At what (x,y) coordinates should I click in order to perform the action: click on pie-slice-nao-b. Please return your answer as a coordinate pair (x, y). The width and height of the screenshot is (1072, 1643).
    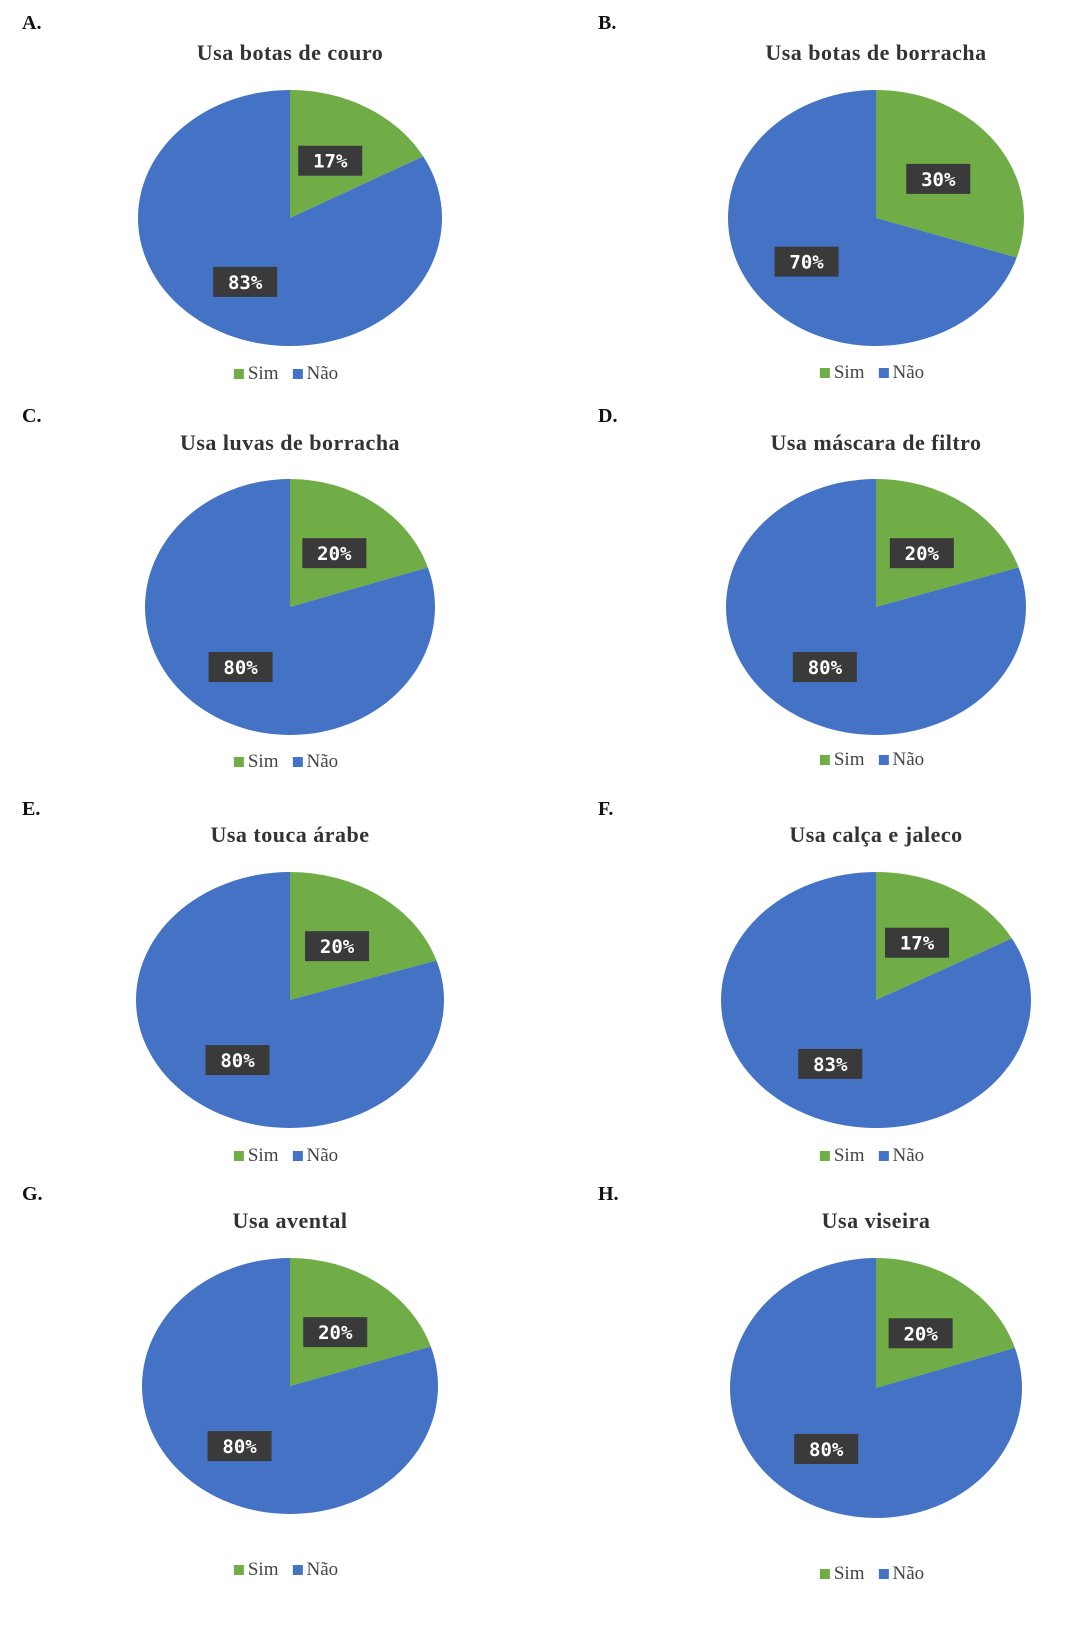
    Looking at the image, I should click on (872, 218).